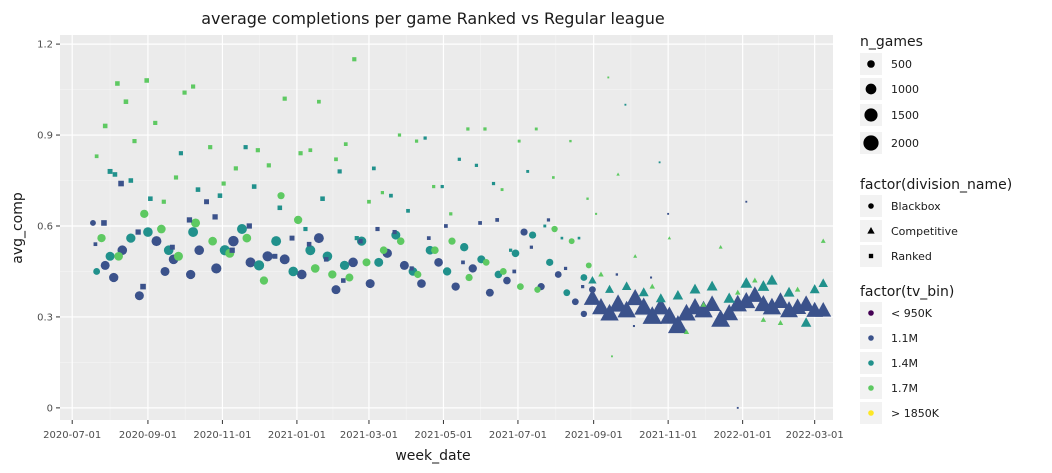  I want to click on x-axis-label: week_date, so click(432, 456).